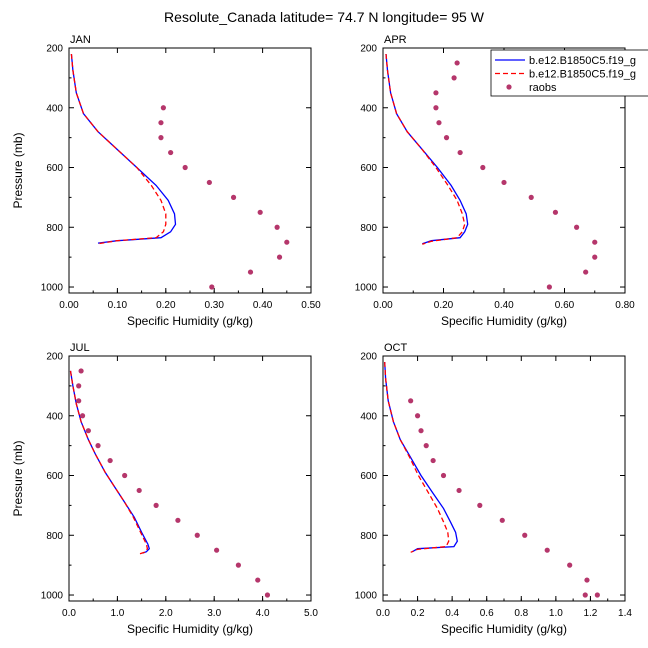 The height and width of the screenshot is (648, 648). What do you see at coordinates (166, 613) in the screenshot?
I see `x-tick-label: 2.0` at bounding box center [166, 613].